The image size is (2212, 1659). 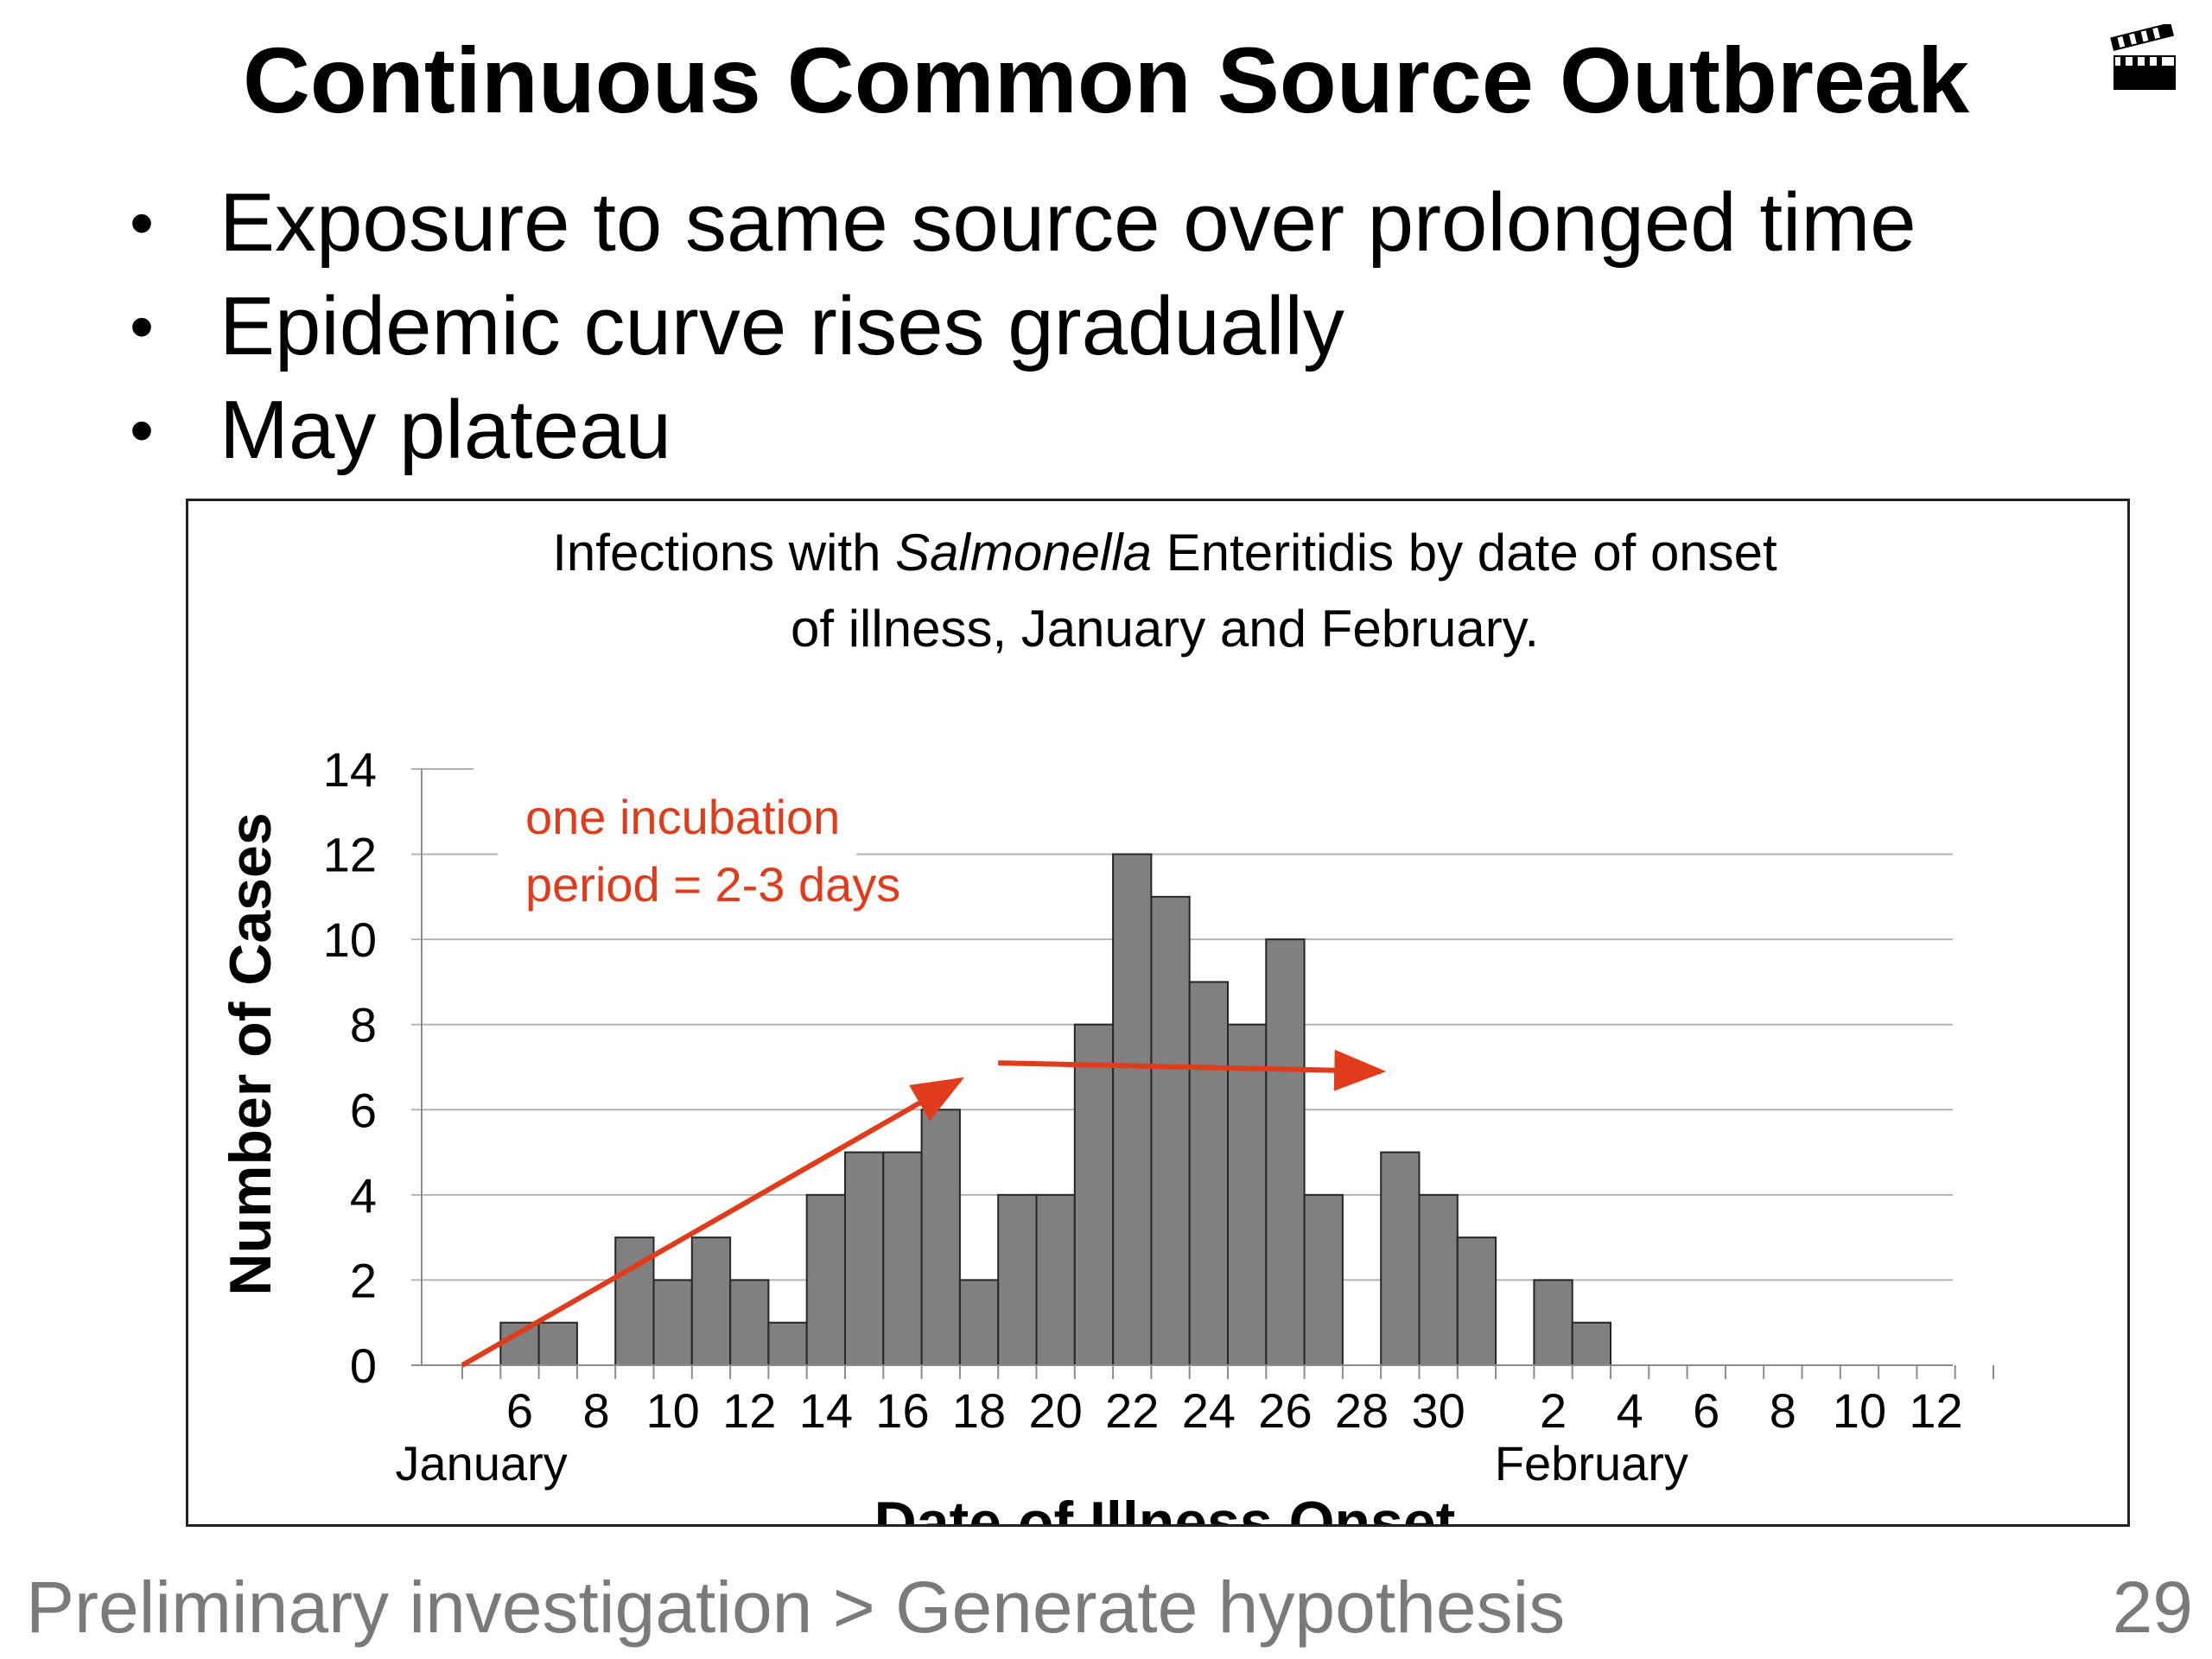 I want to click on x-tick-label: 28, so click(x=1362, y=1410).